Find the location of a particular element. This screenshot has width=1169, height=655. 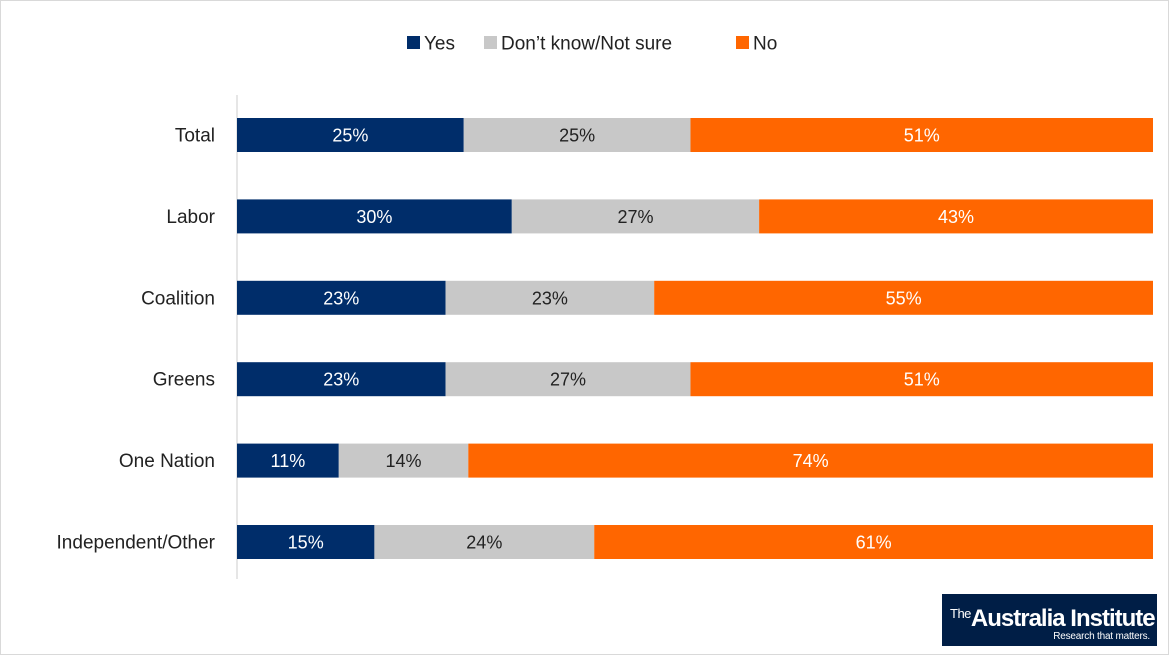

data-label-one-nation-yes: 11% is located at coordinates (288, 461).